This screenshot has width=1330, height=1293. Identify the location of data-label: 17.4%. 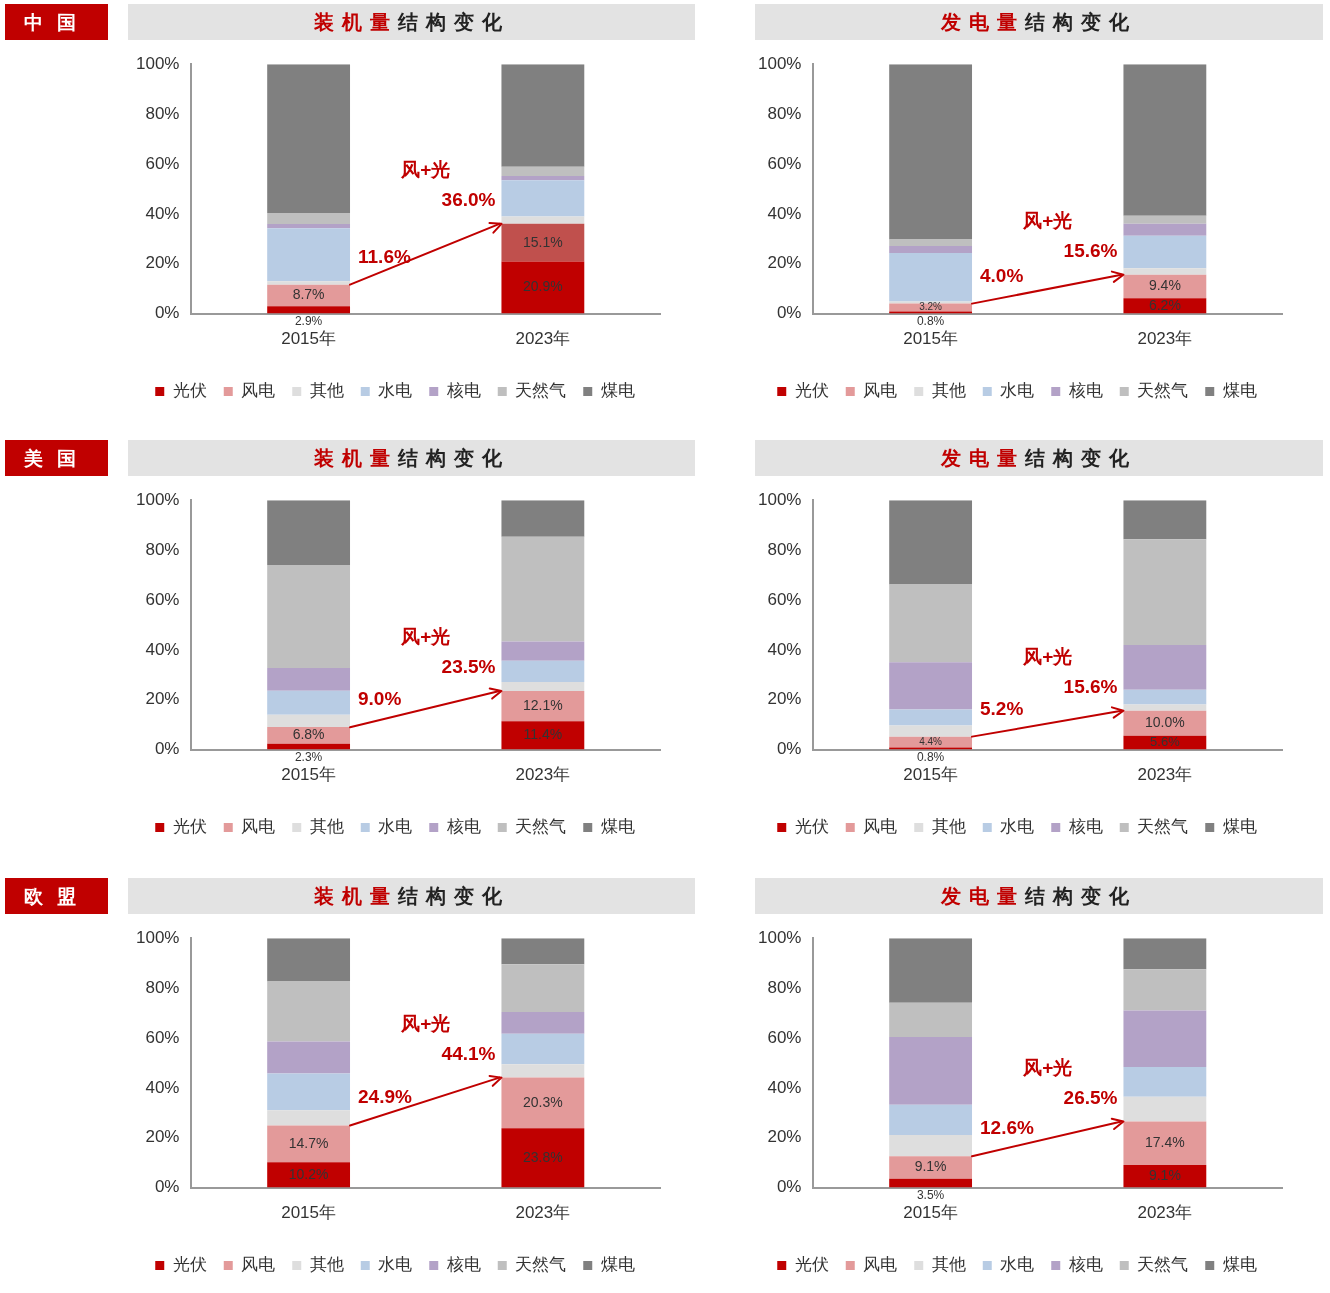
(1165, 1142).